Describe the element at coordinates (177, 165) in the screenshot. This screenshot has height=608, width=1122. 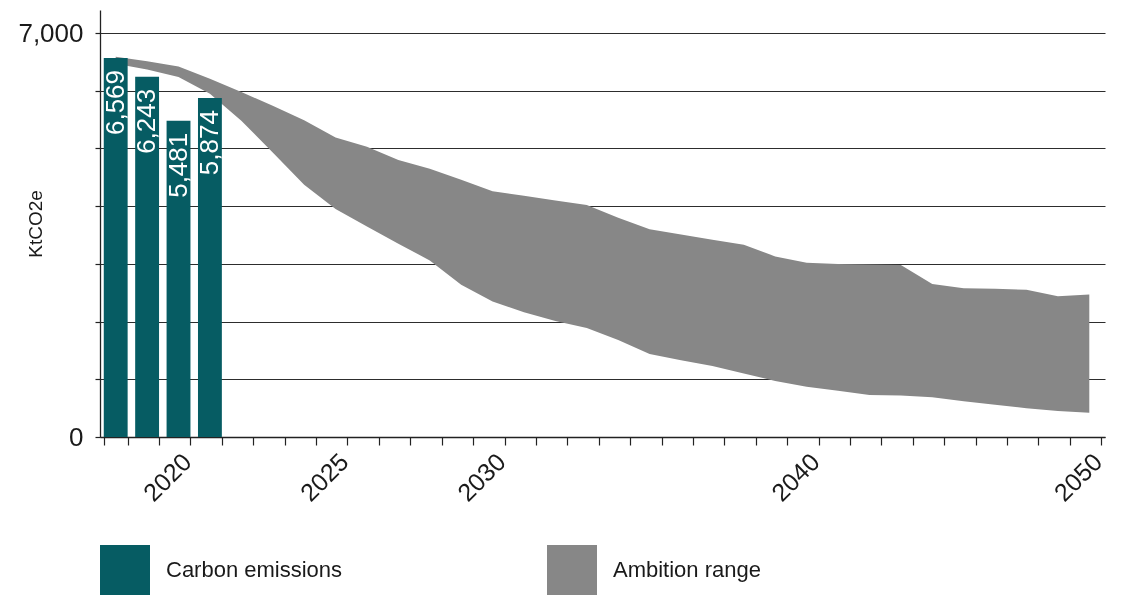
I see `data-label: 5,481` at that location.